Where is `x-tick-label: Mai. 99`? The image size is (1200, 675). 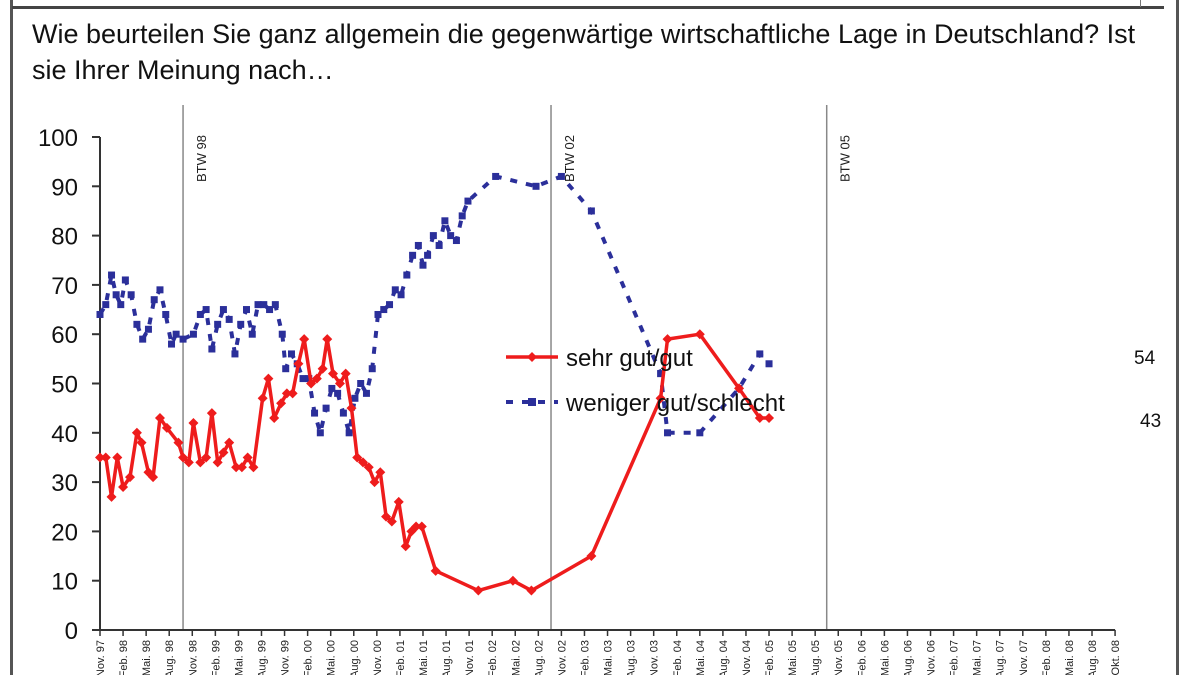 x-tick-label: Mai. 99 is located at coordinates (239, 657).